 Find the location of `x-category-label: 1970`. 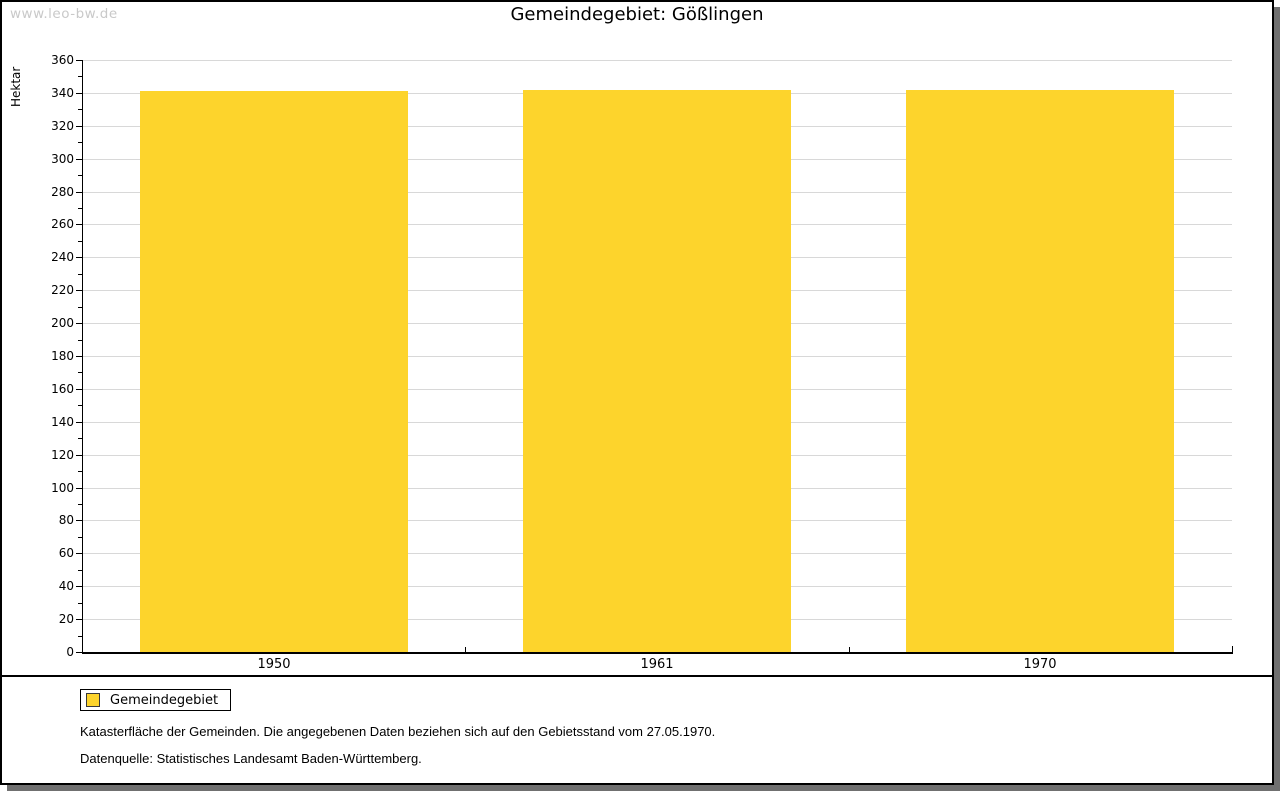

x-category-label: 1970 is located at coordinates (1040, 664).